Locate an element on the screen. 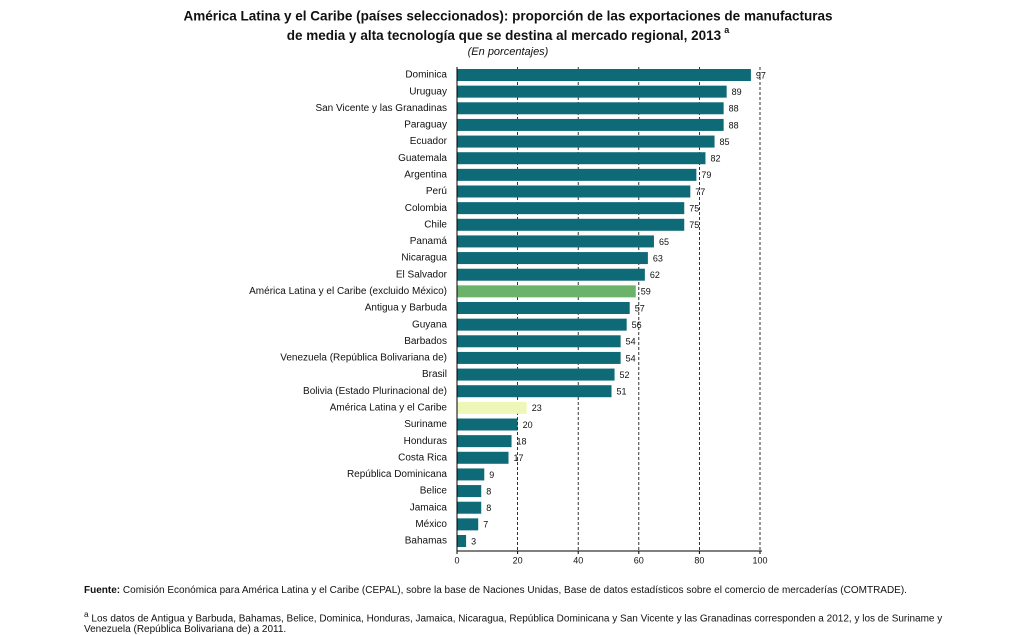 The image size is (1024, 635). title-superscript: a is located at coordinates (727, 30).